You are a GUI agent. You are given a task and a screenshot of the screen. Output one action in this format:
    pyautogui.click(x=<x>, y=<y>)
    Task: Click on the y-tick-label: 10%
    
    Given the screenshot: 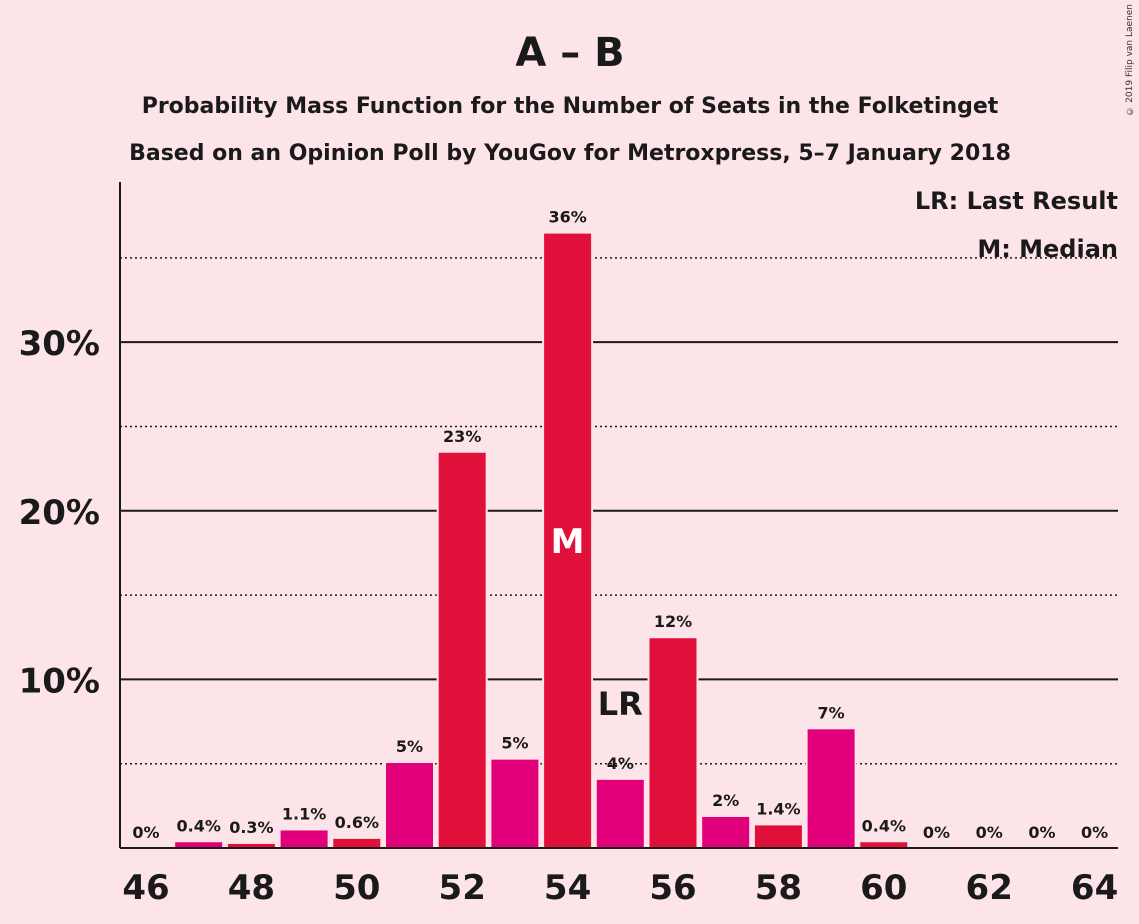 What is the action you would take?
    pyautogui.click(x=59, y=681)
    